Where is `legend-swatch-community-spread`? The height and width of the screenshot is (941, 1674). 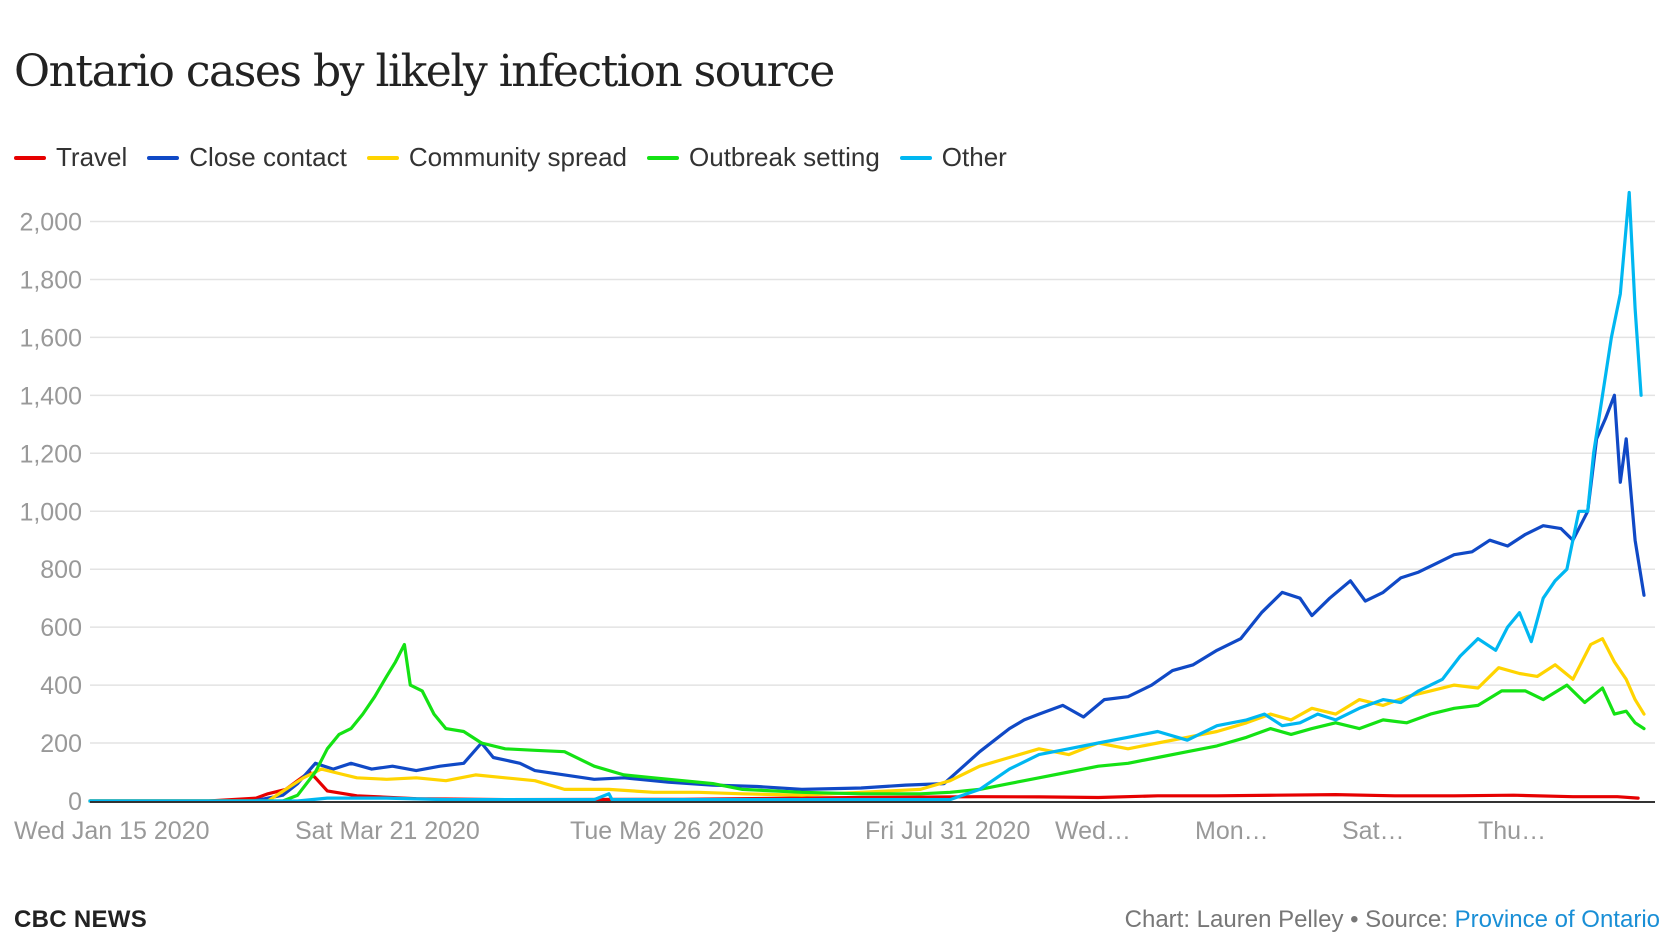
legend-swatch-community-spread is located at coordinates (382, 157).